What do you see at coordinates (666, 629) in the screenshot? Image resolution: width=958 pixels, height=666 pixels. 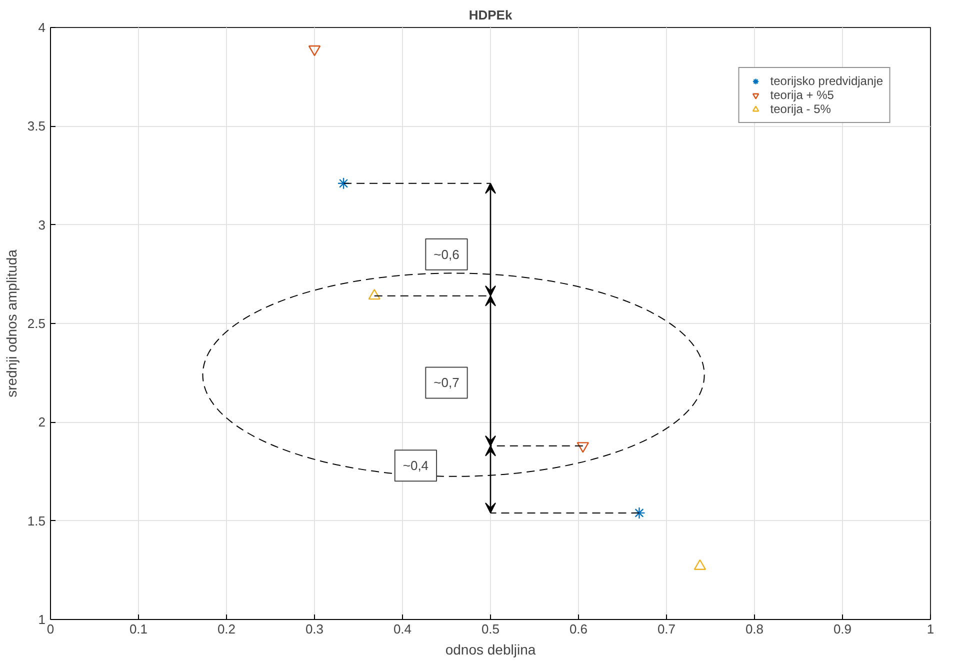 I see `x-tick-label: 0.7` at bounding box center [666, 629].